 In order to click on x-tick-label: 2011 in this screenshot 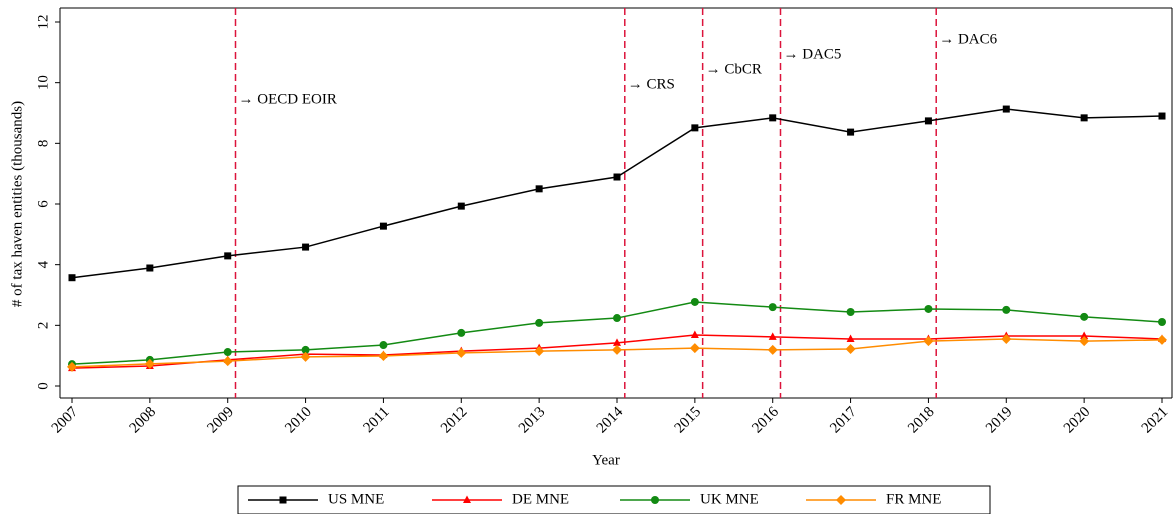, I will do `click(377, 420)`.